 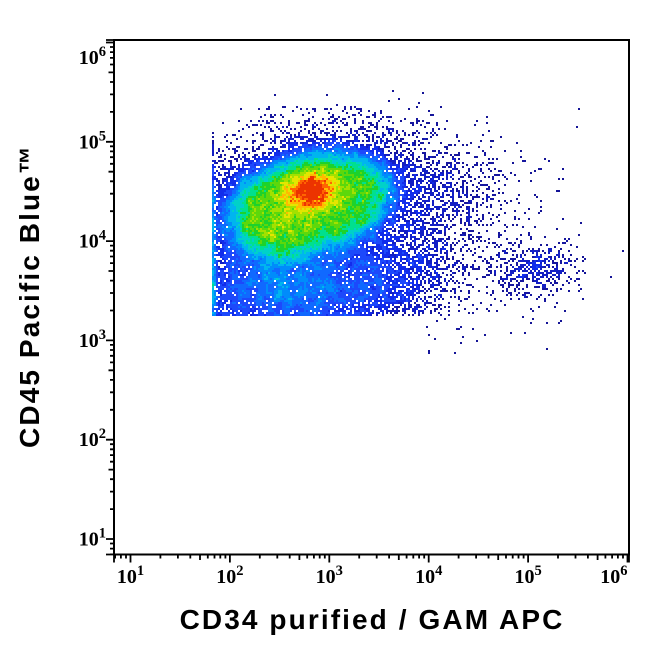 What do you see at coordinates (29, 296) in the screenshot?
I see `svg-text: CD45 Pacific Blue™` at bounding box center [29, 296].